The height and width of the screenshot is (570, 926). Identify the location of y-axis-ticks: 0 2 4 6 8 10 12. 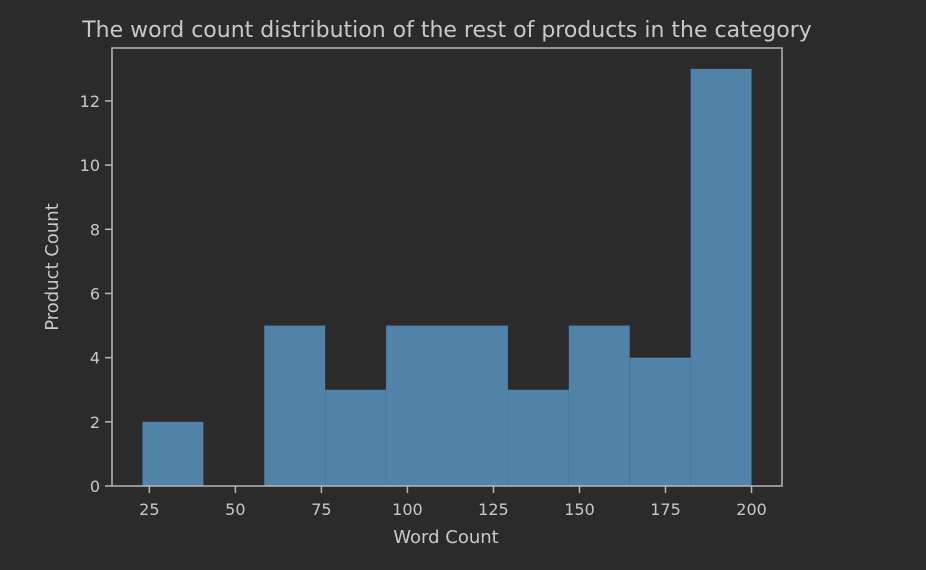
(96, 294).